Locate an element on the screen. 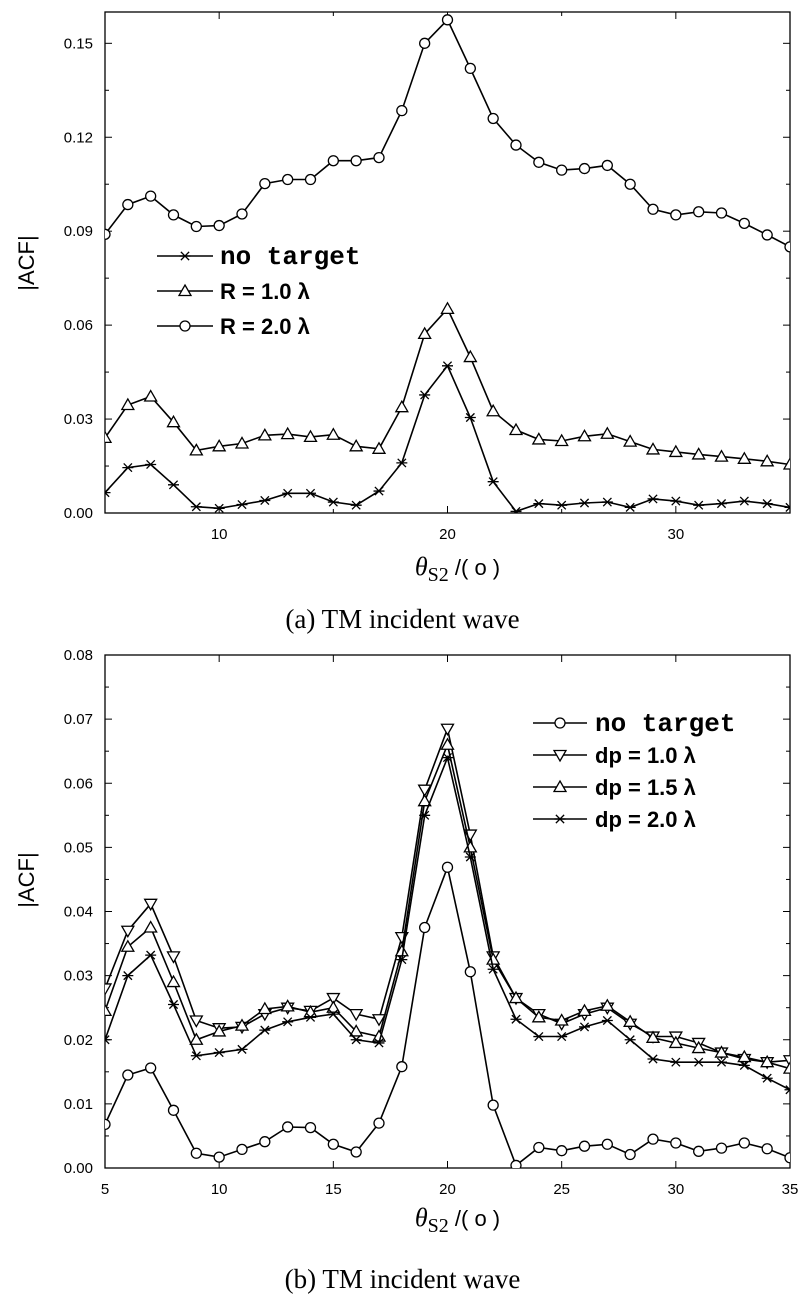 This screenshot has width=800, height=1306. series-no-target is located at coordinates (447, 437).